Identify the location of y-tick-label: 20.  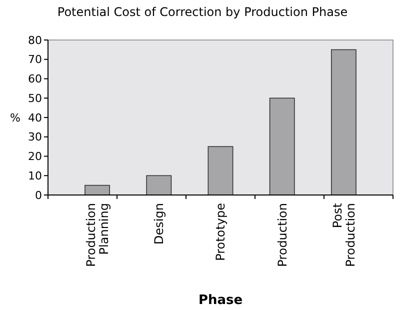
(35, 157).